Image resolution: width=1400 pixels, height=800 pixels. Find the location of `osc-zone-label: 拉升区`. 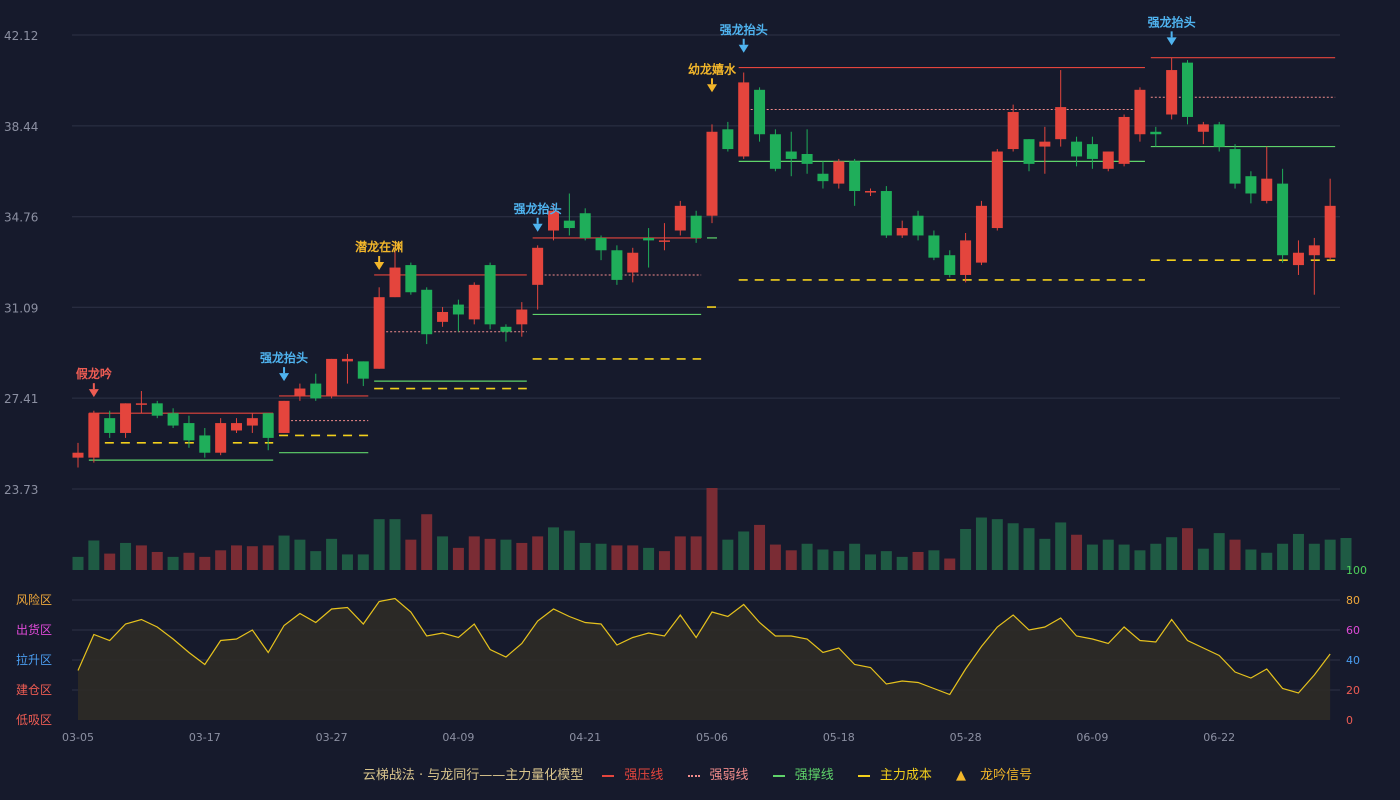

osc-zone-label: 拉升区 is located at coordinates (34, 659).